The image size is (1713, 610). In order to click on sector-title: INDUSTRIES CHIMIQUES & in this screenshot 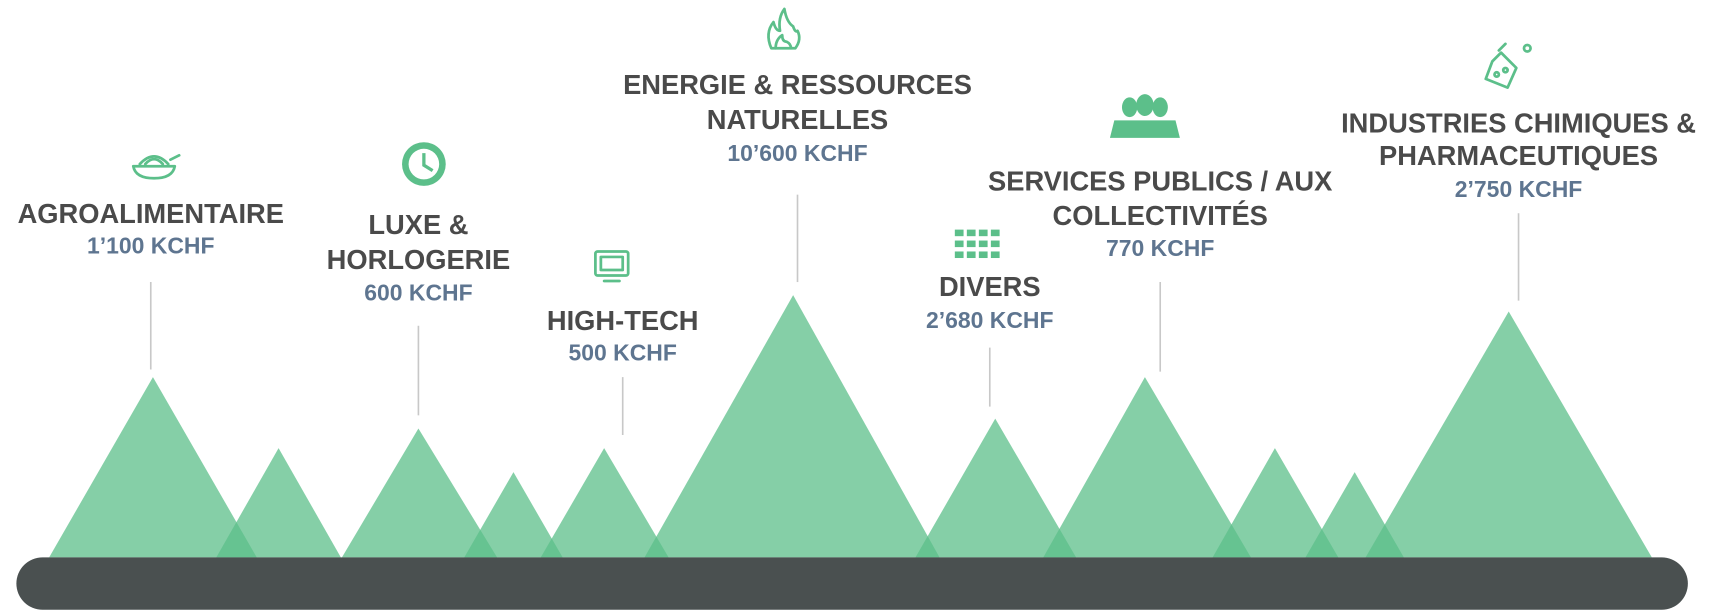, I will do `click(1518, 122)`.